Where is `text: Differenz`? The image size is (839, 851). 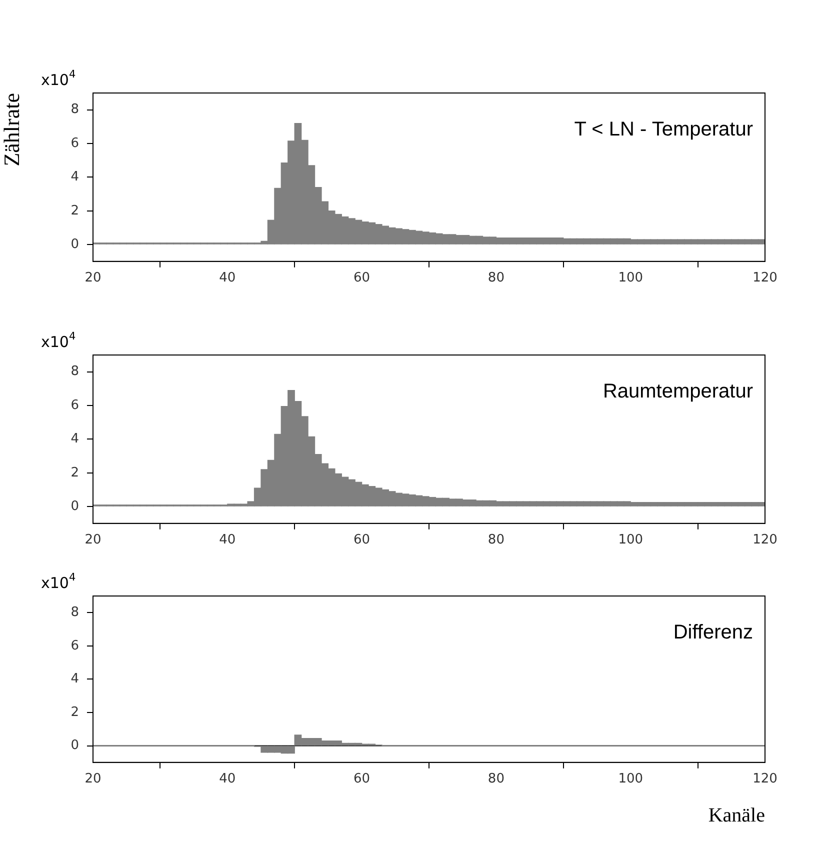
text: Differenz is located at coordinates (713, 633).